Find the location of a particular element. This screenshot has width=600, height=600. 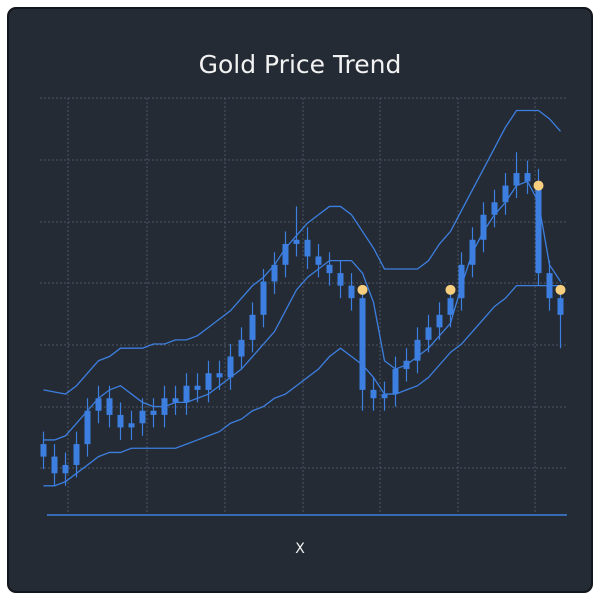

x-axis-label: X is located at coordinates (300, 549).